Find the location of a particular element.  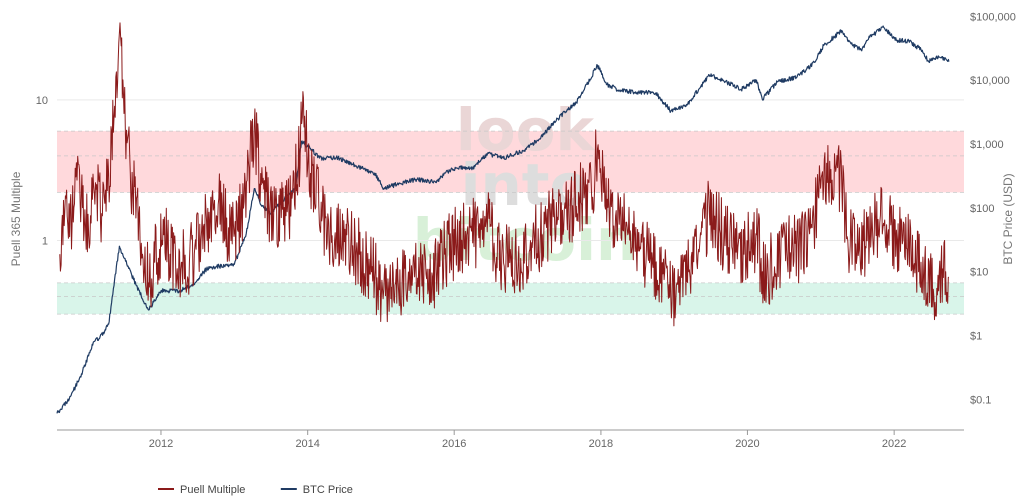

x-tick-label-4: 2020 is located at coordinates (747, 444).